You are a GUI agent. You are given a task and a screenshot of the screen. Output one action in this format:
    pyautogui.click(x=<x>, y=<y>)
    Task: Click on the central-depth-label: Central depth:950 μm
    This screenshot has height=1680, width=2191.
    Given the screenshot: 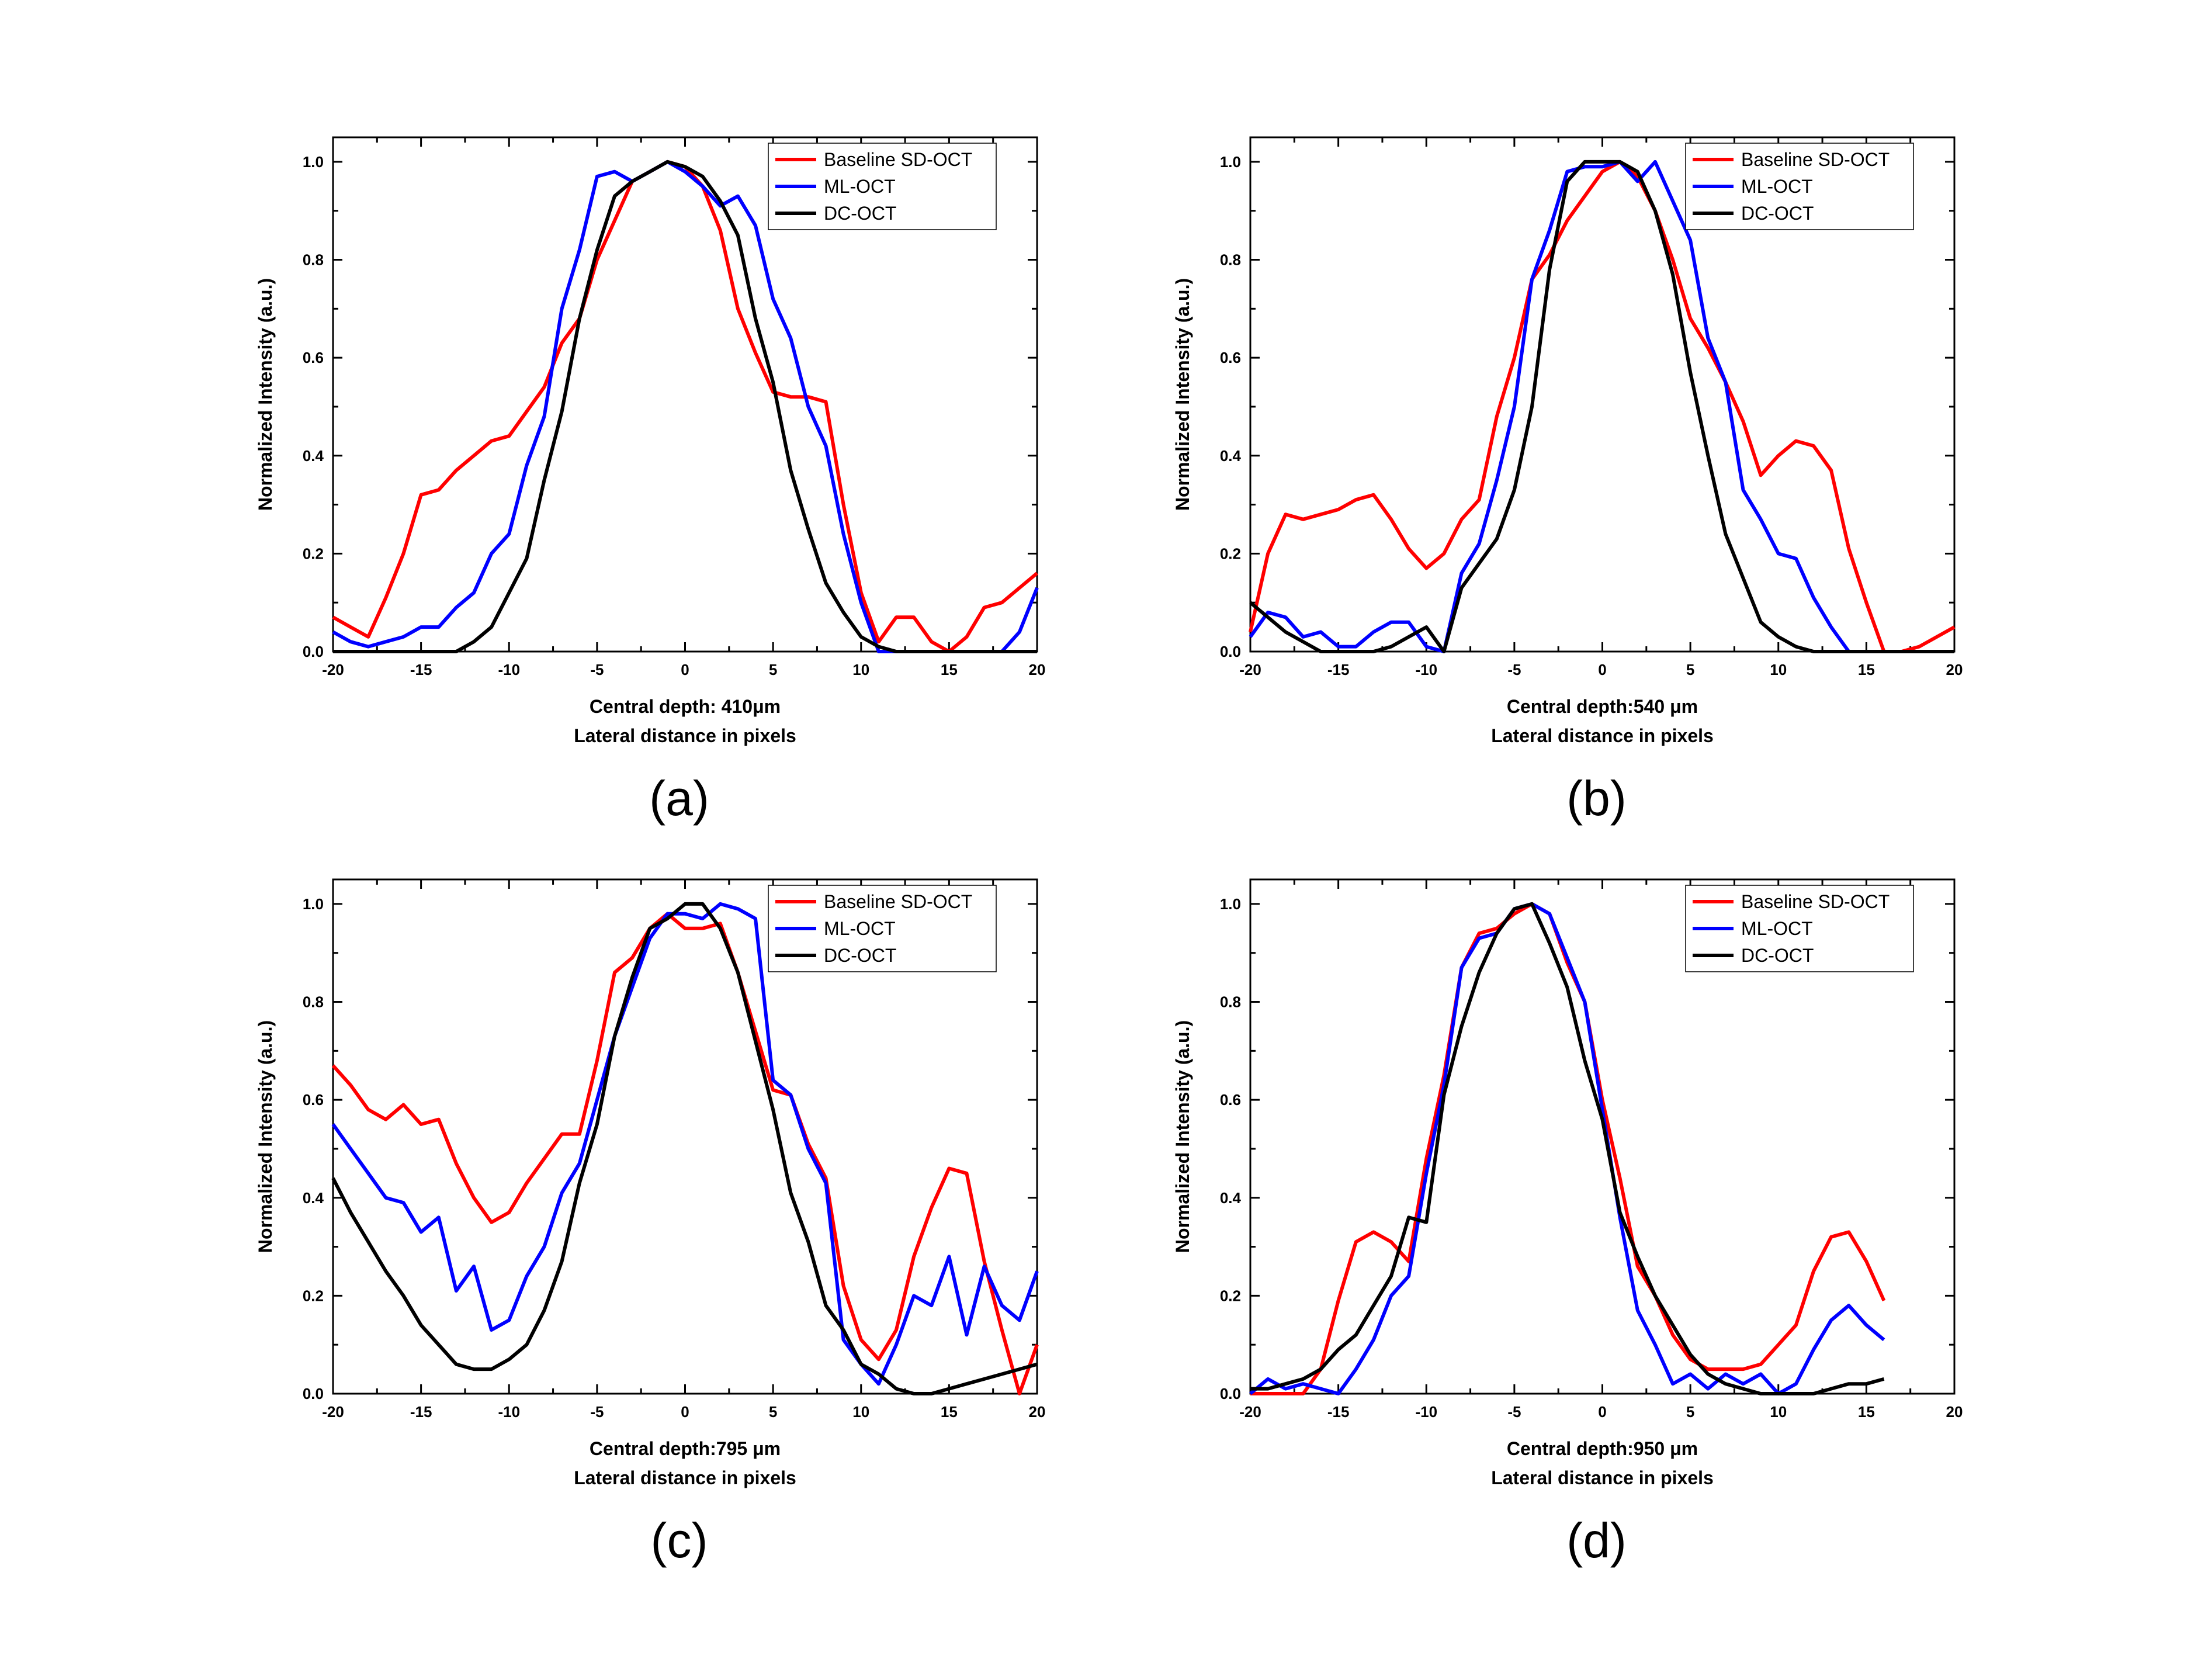 What is the action you would take?
    pyautogui.click(x=1602, y=1448)
    